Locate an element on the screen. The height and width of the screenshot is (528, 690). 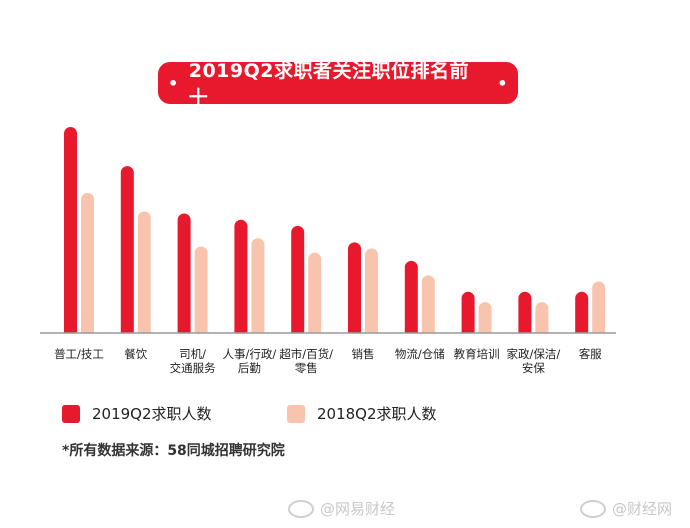
category-label-9: 客服 is located at coordinates (590, 354).